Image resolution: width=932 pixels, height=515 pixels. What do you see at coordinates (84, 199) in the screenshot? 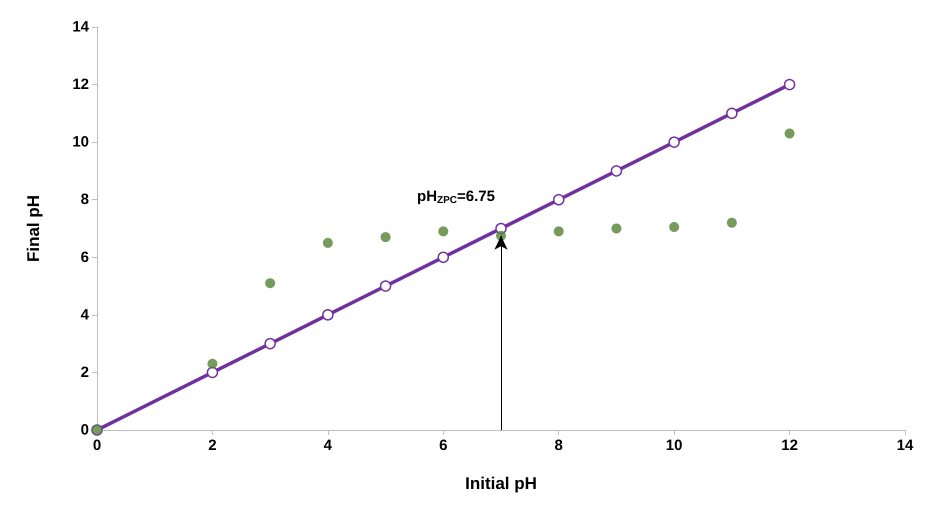
I see `y-tick-label: 8` at bounding box center [84, 199].